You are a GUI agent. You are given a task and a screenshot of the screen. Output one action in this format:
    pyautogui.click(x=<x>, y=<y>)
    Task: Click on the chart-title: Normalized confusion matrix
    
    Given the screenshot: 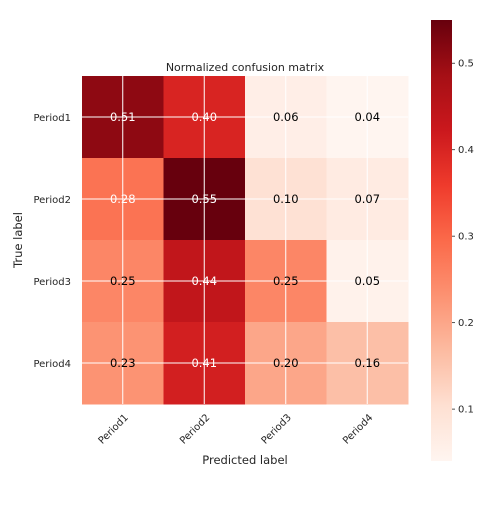 What is the action you would take?
    pyautogui.click(x=245, y=67)
    